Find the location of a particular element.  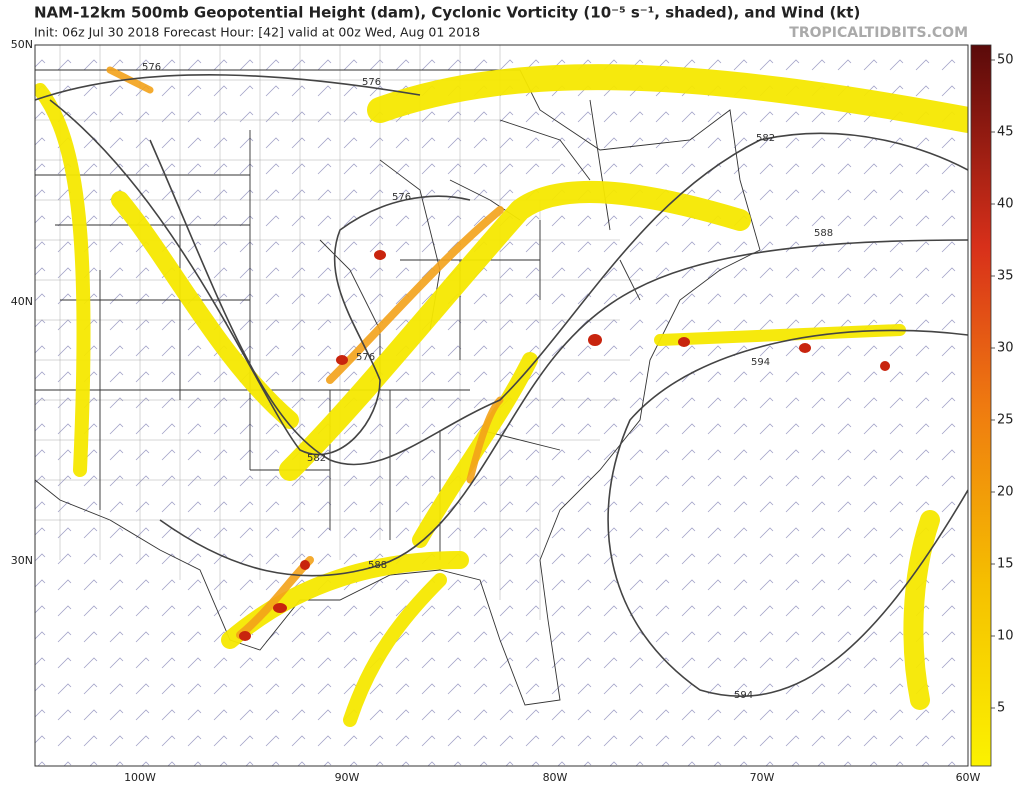

lon-label: 70W is located at coordinates (762, 777).